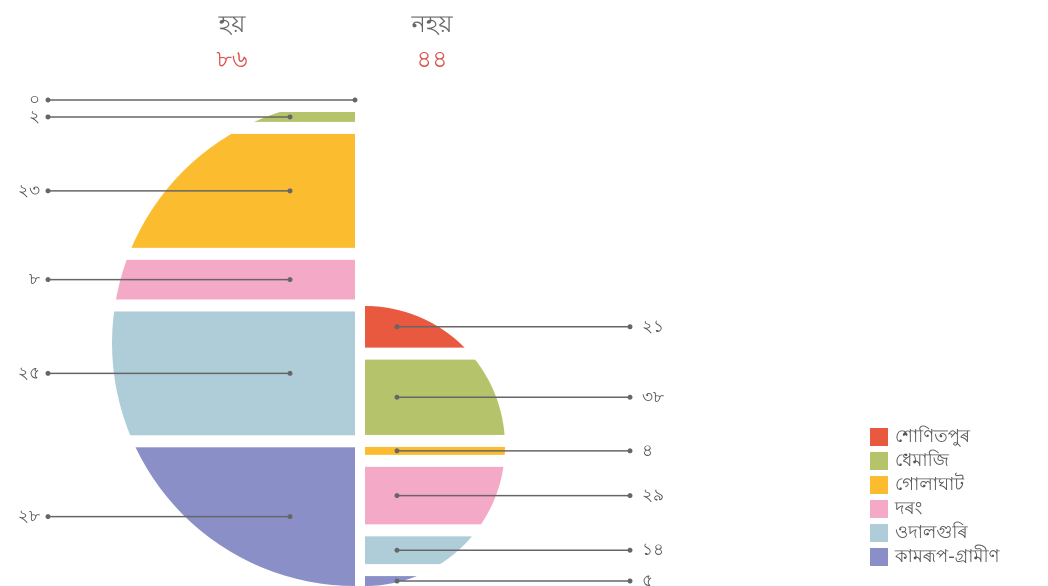  I want to click on group-label: নহয়, so click(431, 24).